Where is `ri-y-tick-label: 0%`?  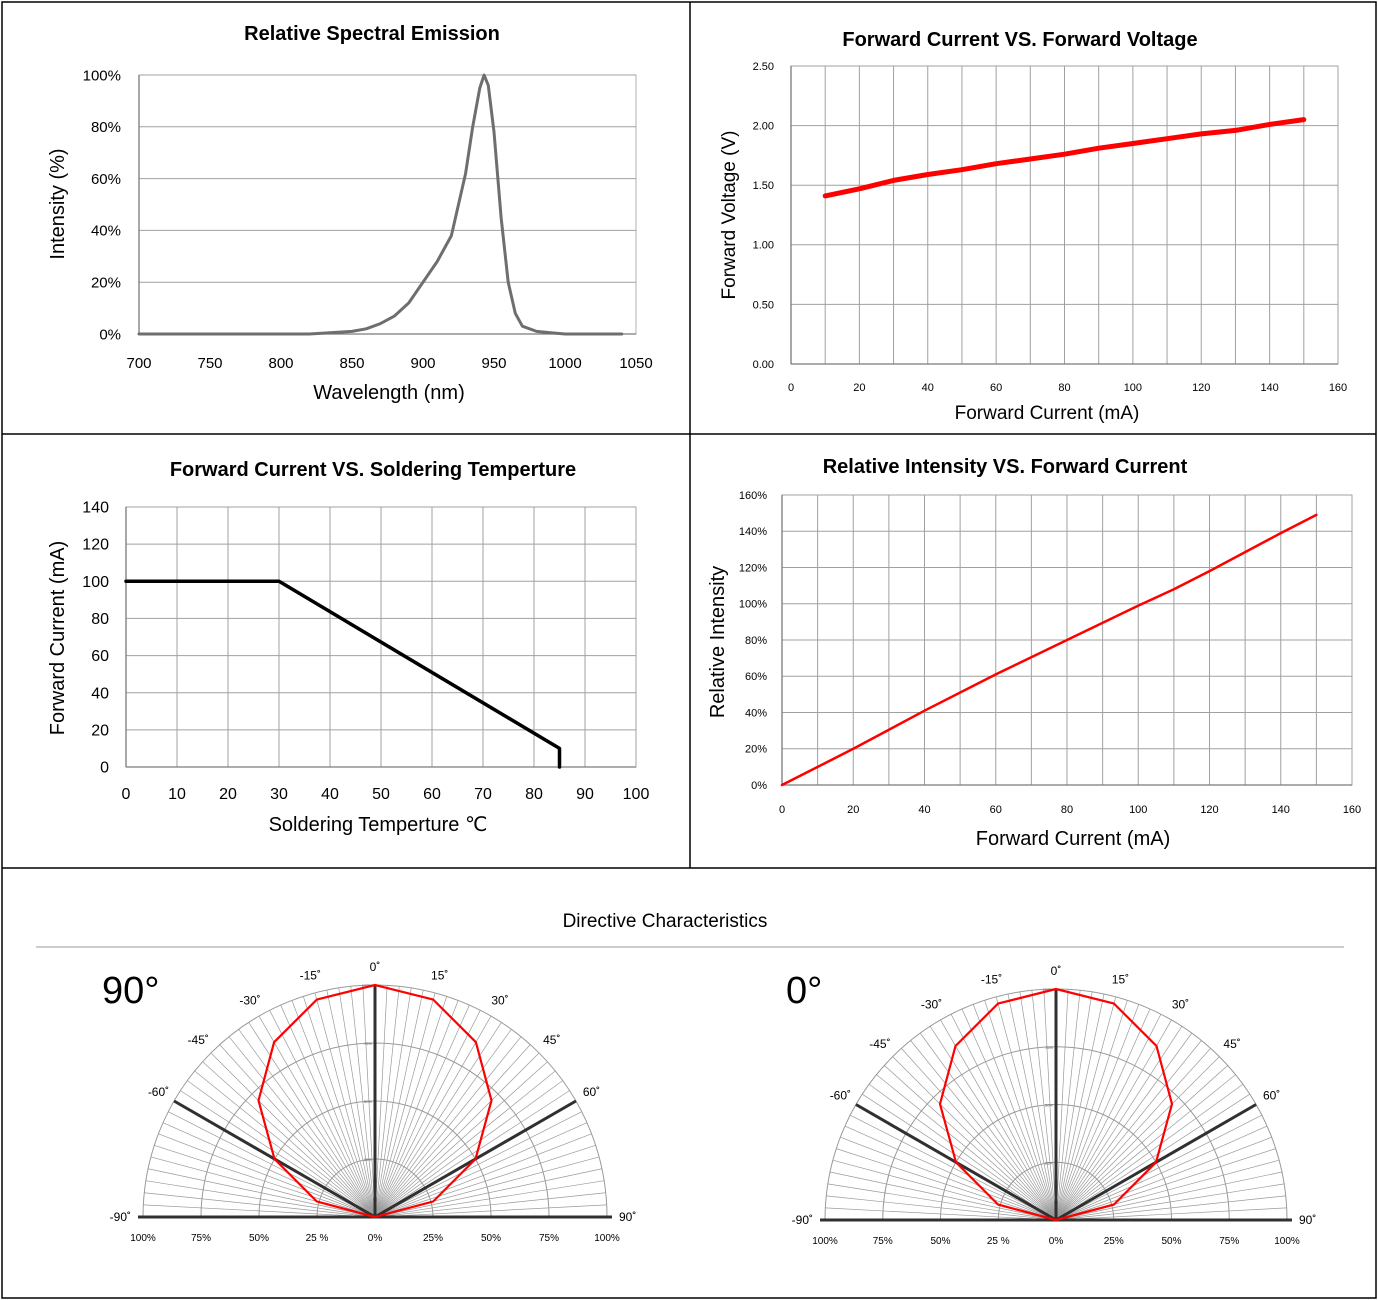
ri-y-tick-label: 0% is located at coordinates (759, 786).